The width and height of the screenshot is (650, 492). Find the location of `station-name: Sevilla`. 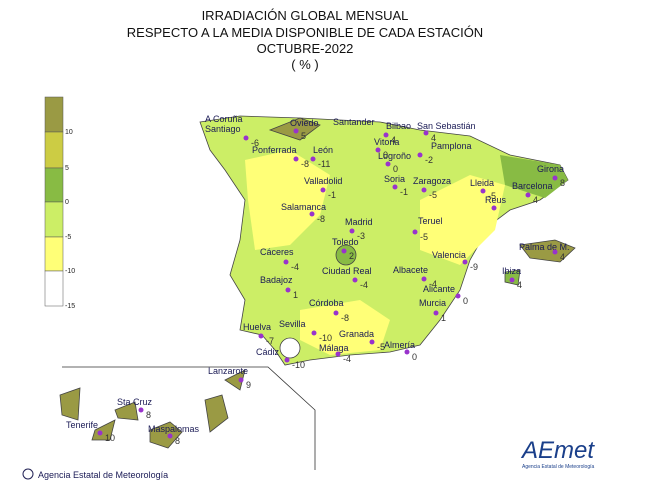

station-name: Sevilla is located at coordinates (292, 324).